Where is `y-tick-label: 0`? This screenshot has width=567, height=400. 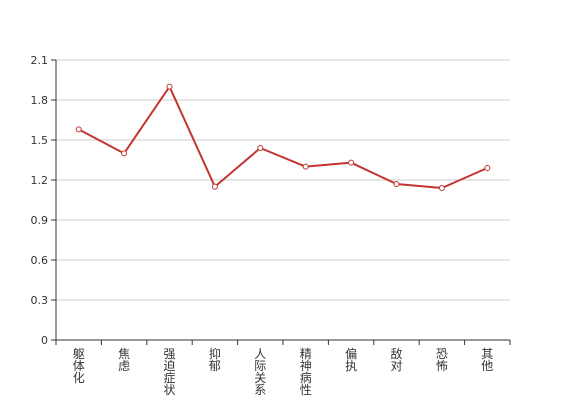
y-tick-label: 0 is located at coordinates (44, 340).